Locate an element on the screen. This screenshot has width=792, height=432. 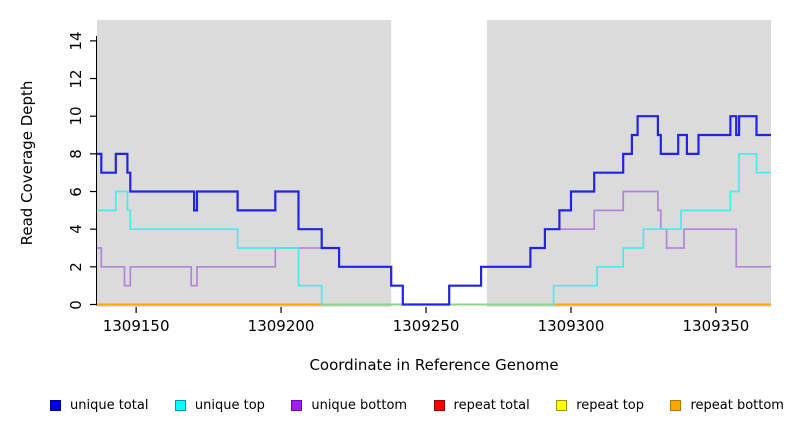
legend-item-unique-bottom: unique bottom is located at coordinates (349, 405).